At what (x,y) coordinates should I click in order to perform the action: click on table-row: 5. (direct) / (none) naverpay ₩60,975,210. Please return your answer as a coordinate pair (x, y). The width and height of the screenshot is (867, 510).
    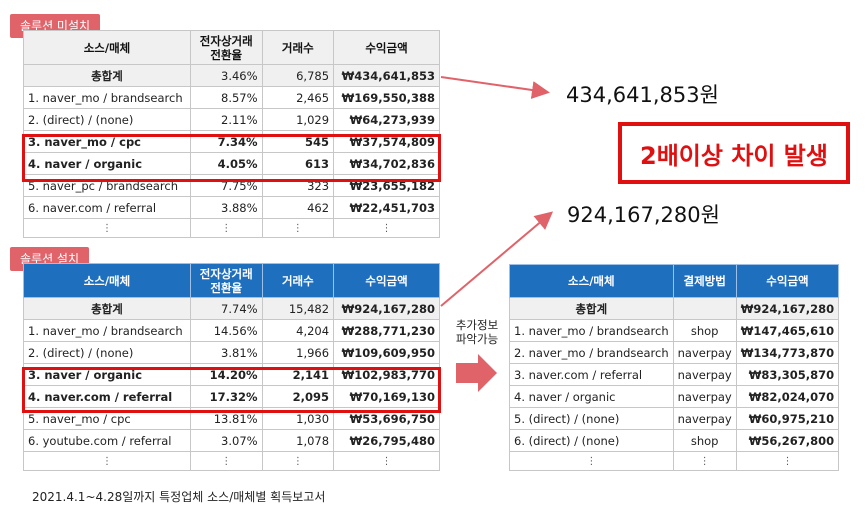
    Looking at the image, I should click on (674, 418).